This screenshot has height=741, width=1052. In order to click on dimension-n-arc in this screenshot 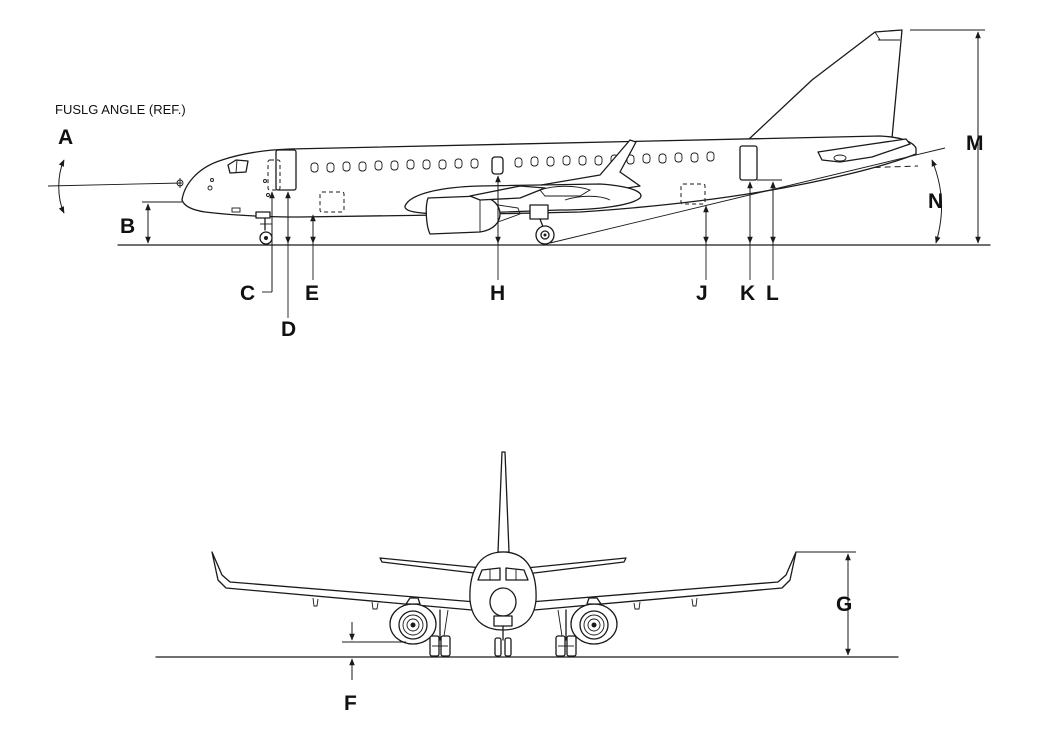, I will do `click(937, 201)`.